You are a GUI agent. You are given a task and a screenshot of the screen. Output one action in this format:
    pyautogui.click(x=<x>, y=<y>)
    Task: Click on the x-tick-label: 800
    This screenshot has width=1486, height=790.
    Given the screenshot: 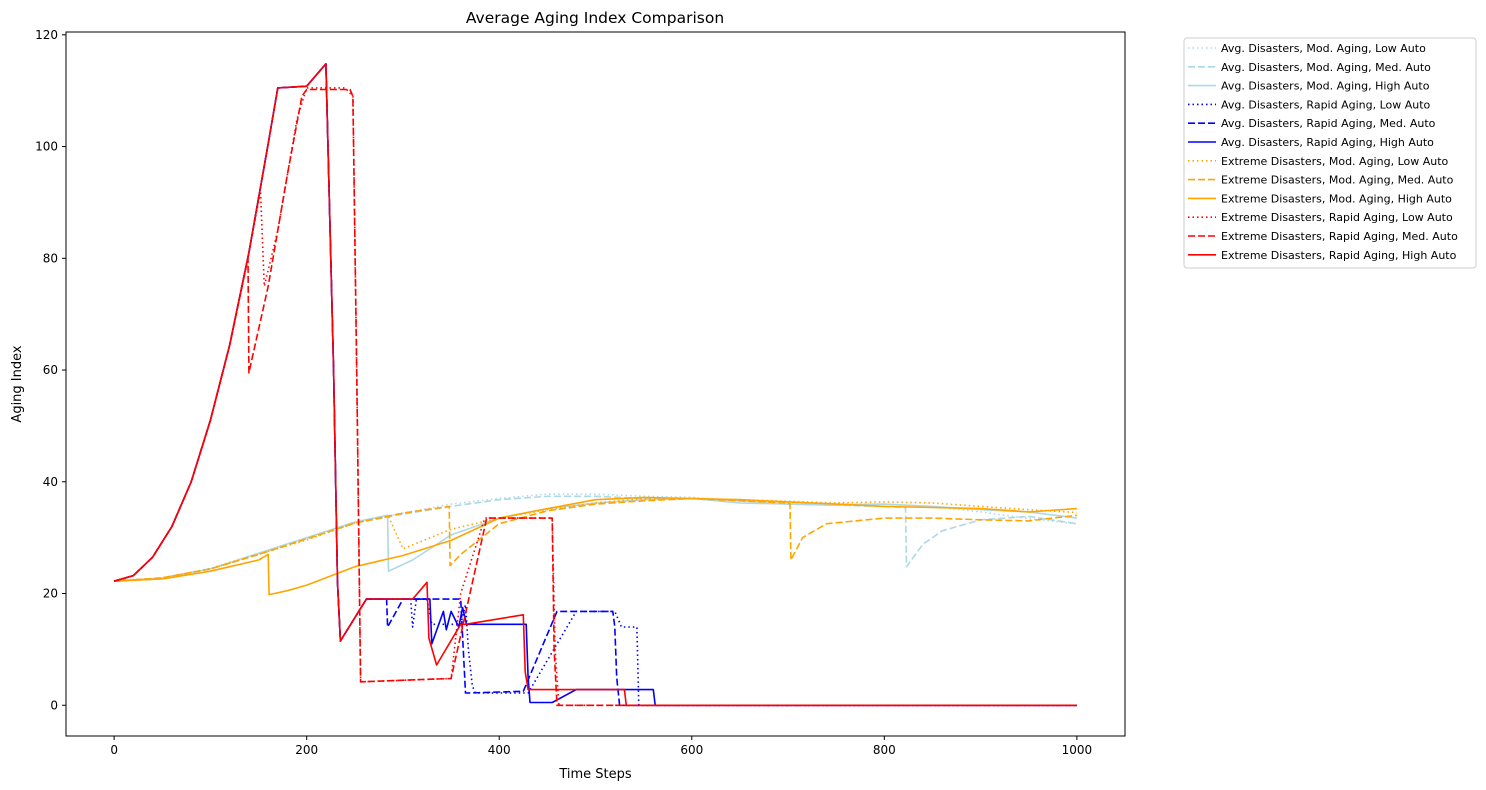 What is the action you would take?
    pyautogui.click(x=884, y=750)
    